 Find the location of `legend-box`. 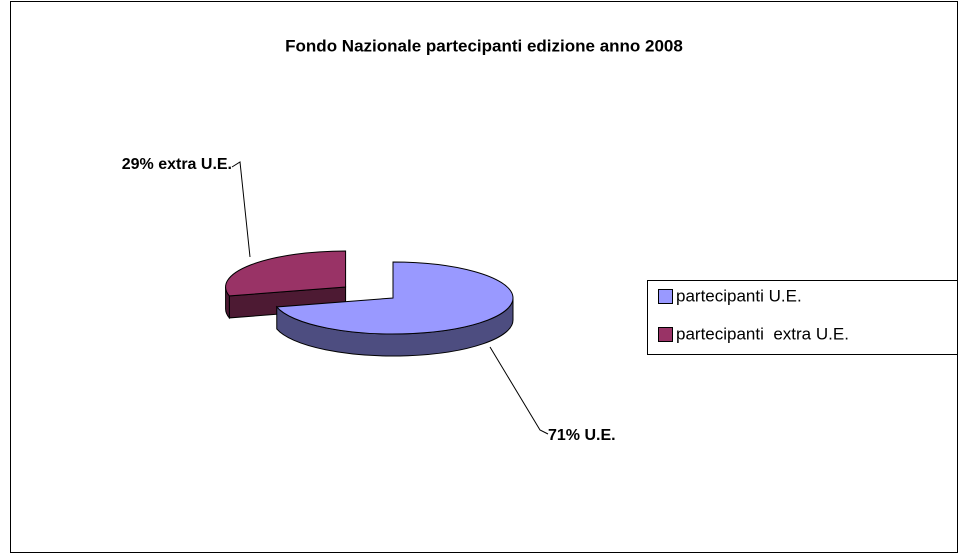

legend-box is located at coordinates (802, 317).